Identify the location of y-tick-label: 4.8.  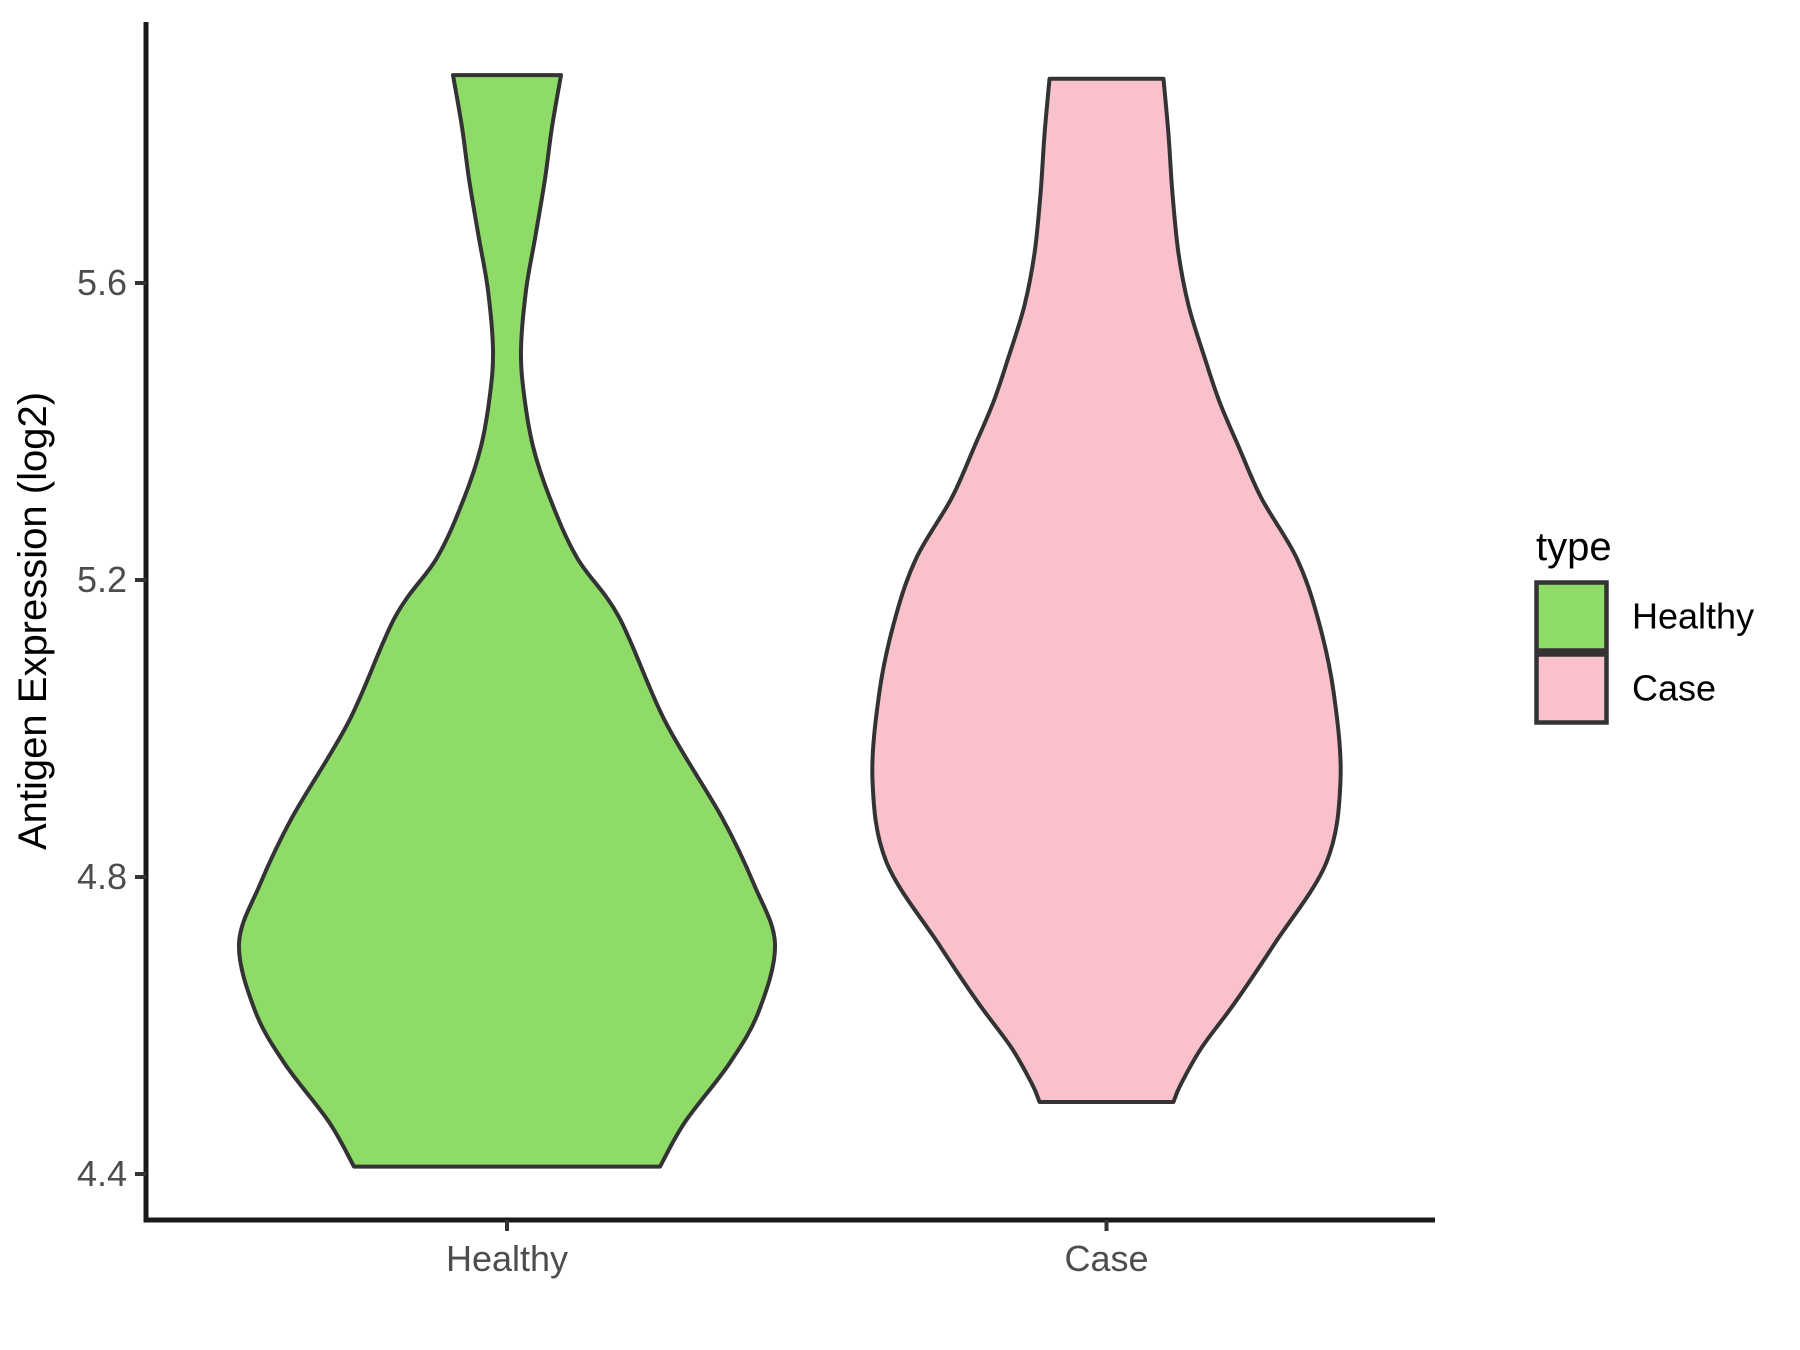
(102, 876).